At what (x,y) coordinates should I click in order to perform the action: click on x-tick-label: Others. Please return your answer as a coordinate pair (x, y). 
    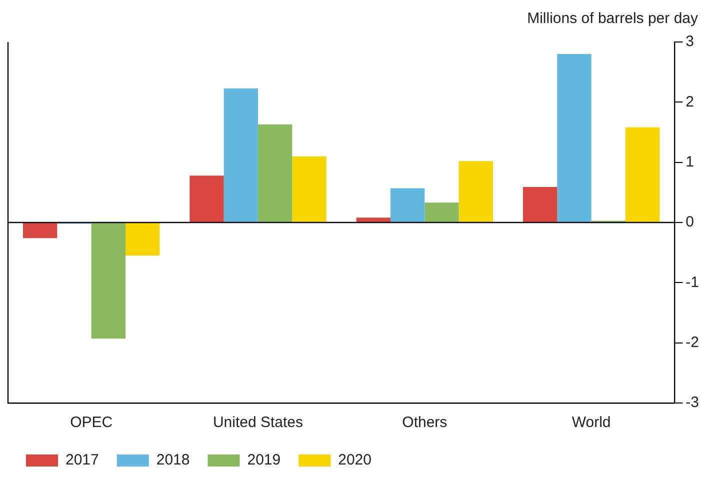
    Looking at the image, I should click on (425, 423).